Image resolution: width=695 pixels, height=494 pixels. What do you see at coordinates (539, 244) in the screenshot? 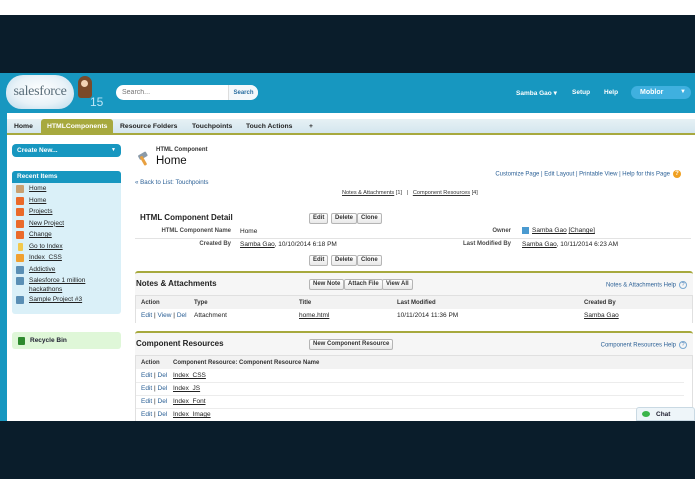
I see `last-modified-link: Samba Gao` at bounding box center [539, 244].